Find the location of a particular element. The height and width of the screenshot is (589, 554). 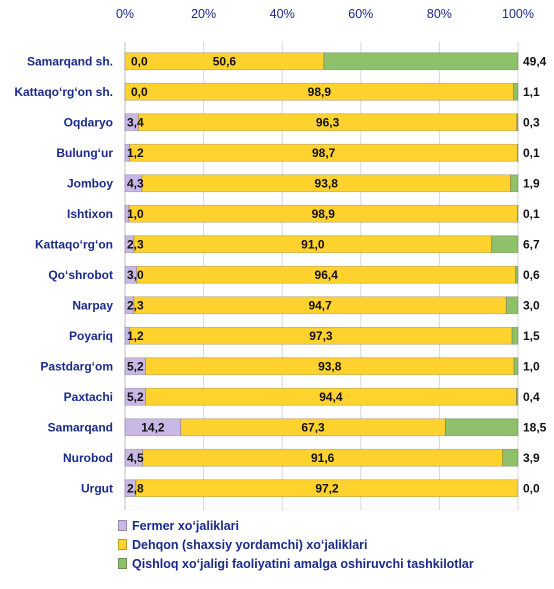

category-label: Oqdaryo is located at coordinates (88, 122).